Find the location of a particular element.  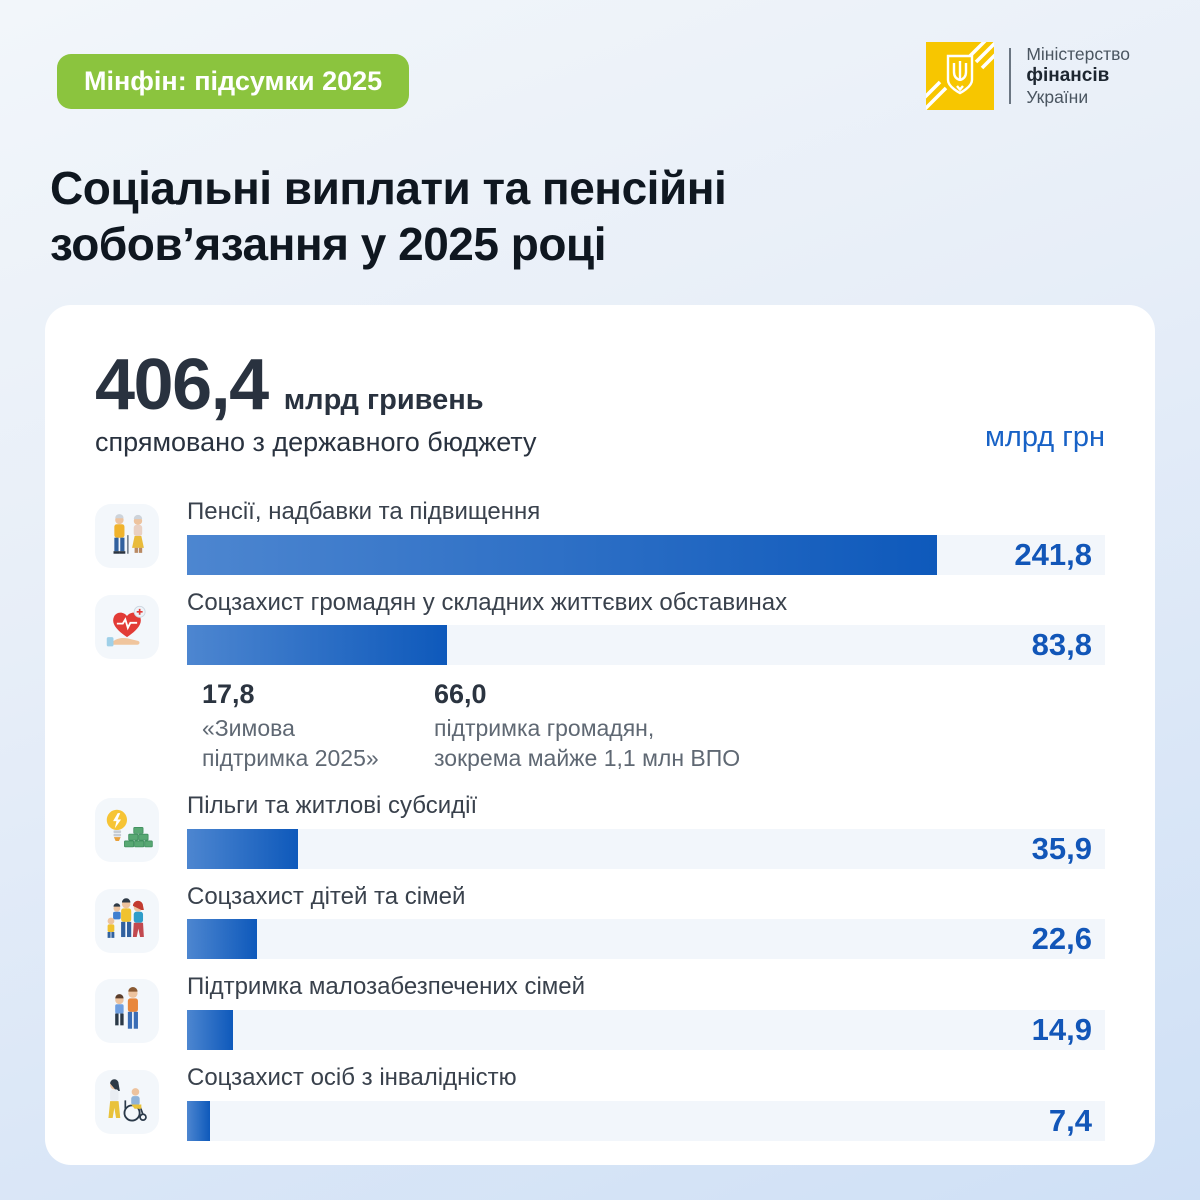

chart-row-subsidies: Пільги та житлові субсидії 35,9 is located at coordinates (600, 830).